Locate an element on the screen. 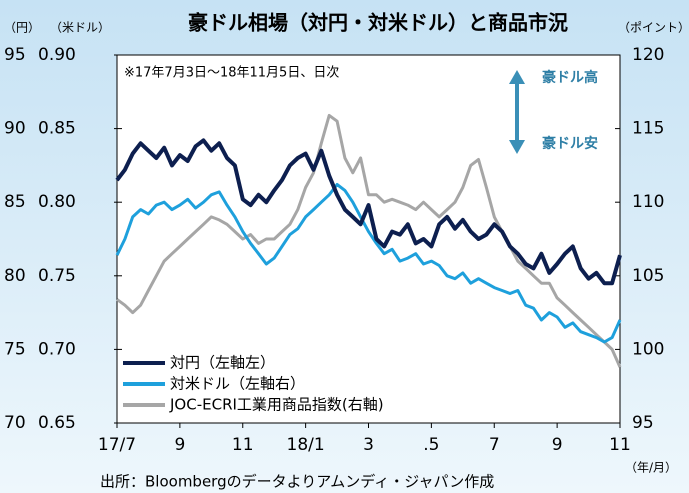 Image resolution: width=689 pixels, height=493 pixels. y-tick-label: 70 is located at coordinates (15, 423).